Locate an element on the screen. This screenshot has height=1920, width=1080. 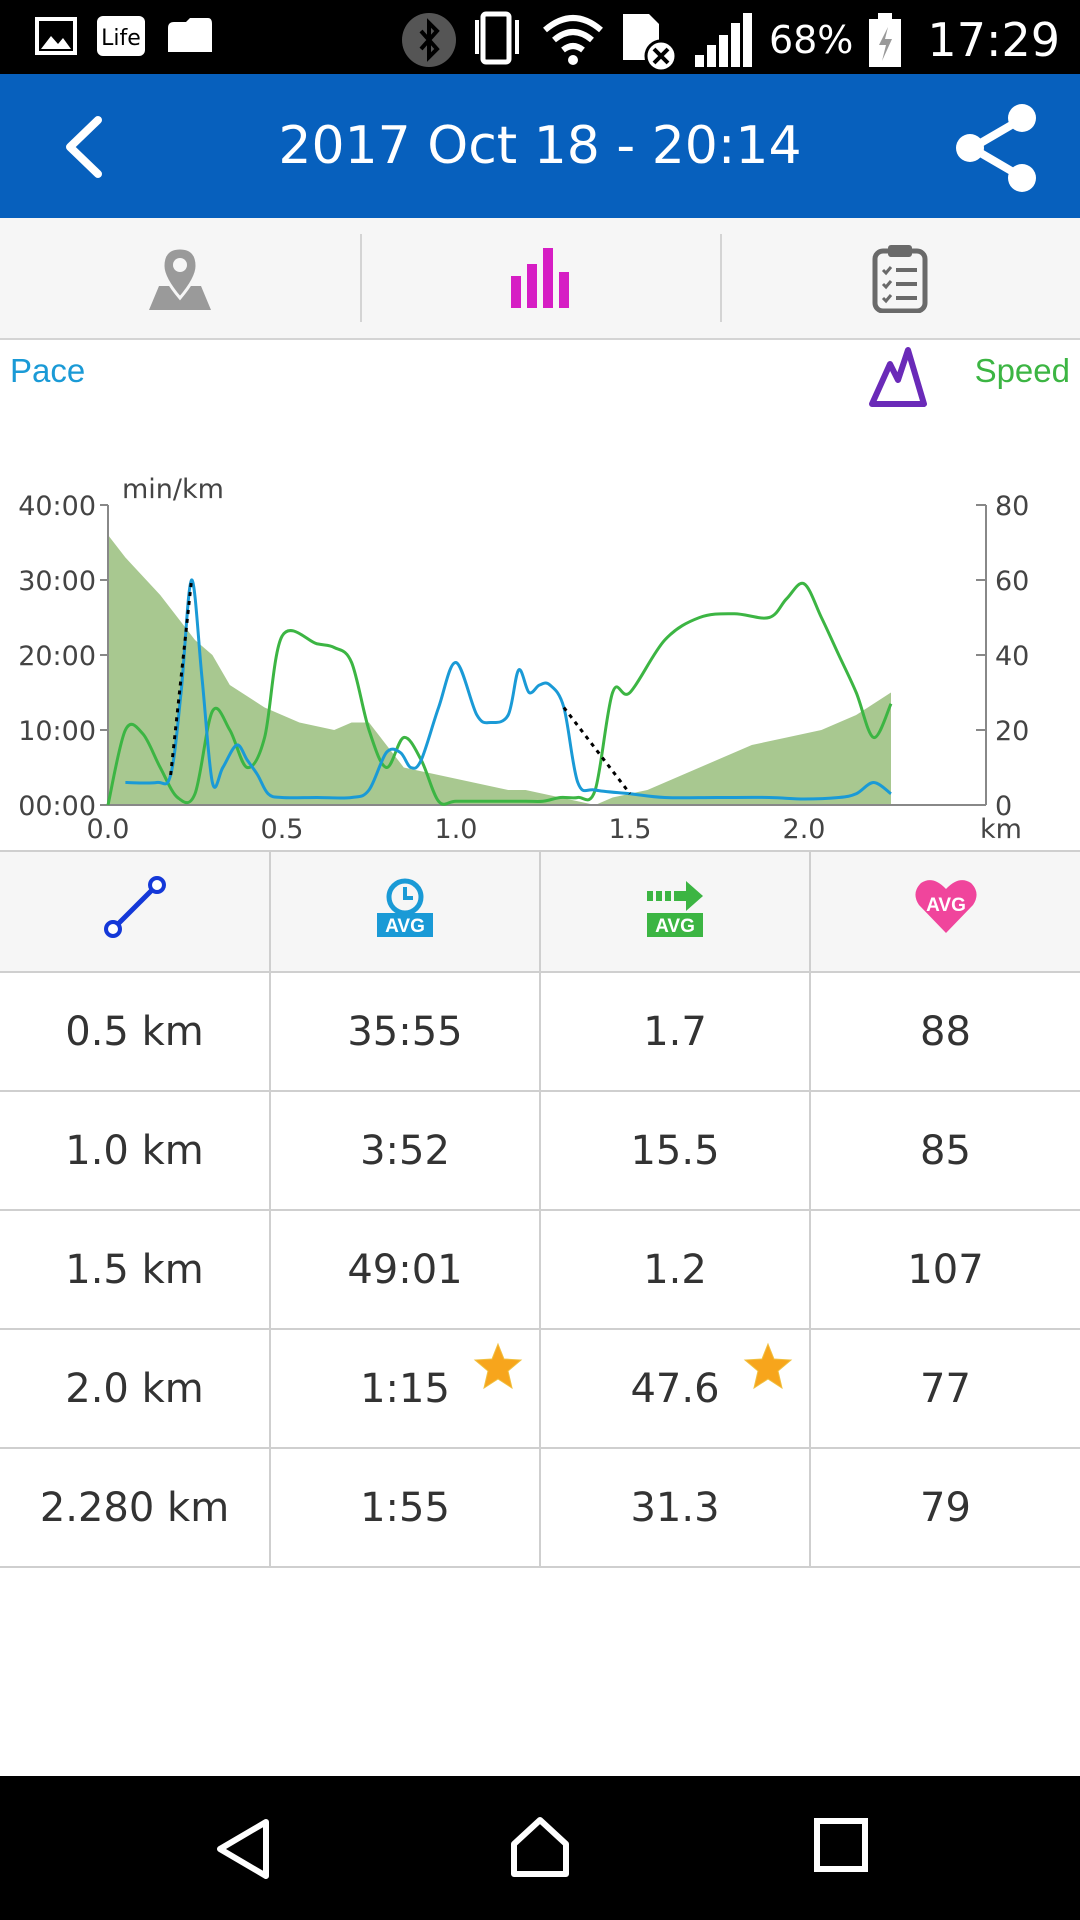
avg-pace-icon: AVG is located at coordinates (405, 907).